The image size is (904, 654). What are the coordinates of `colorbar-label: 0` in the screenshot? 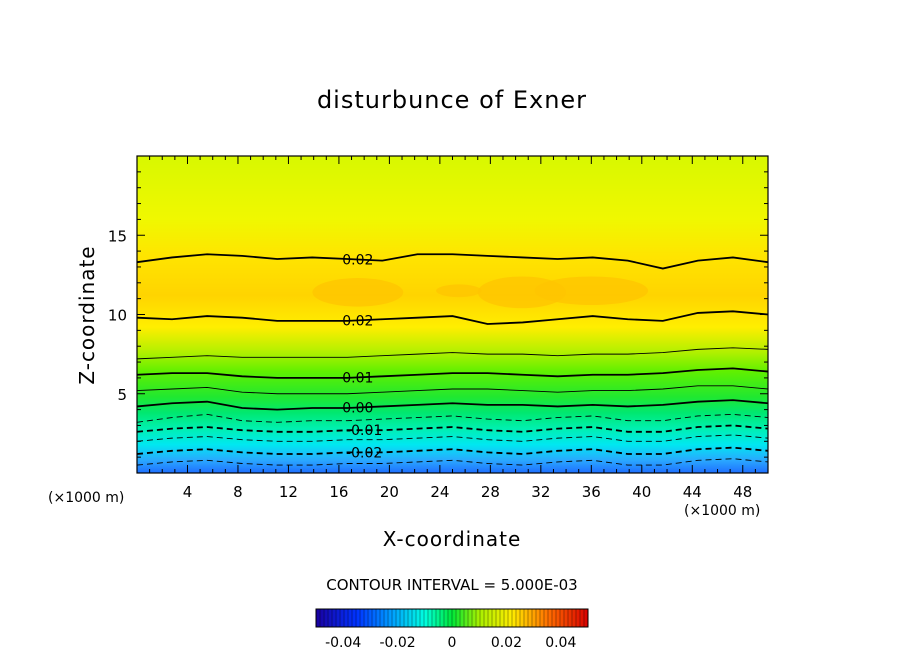 It's located at (452, 643).